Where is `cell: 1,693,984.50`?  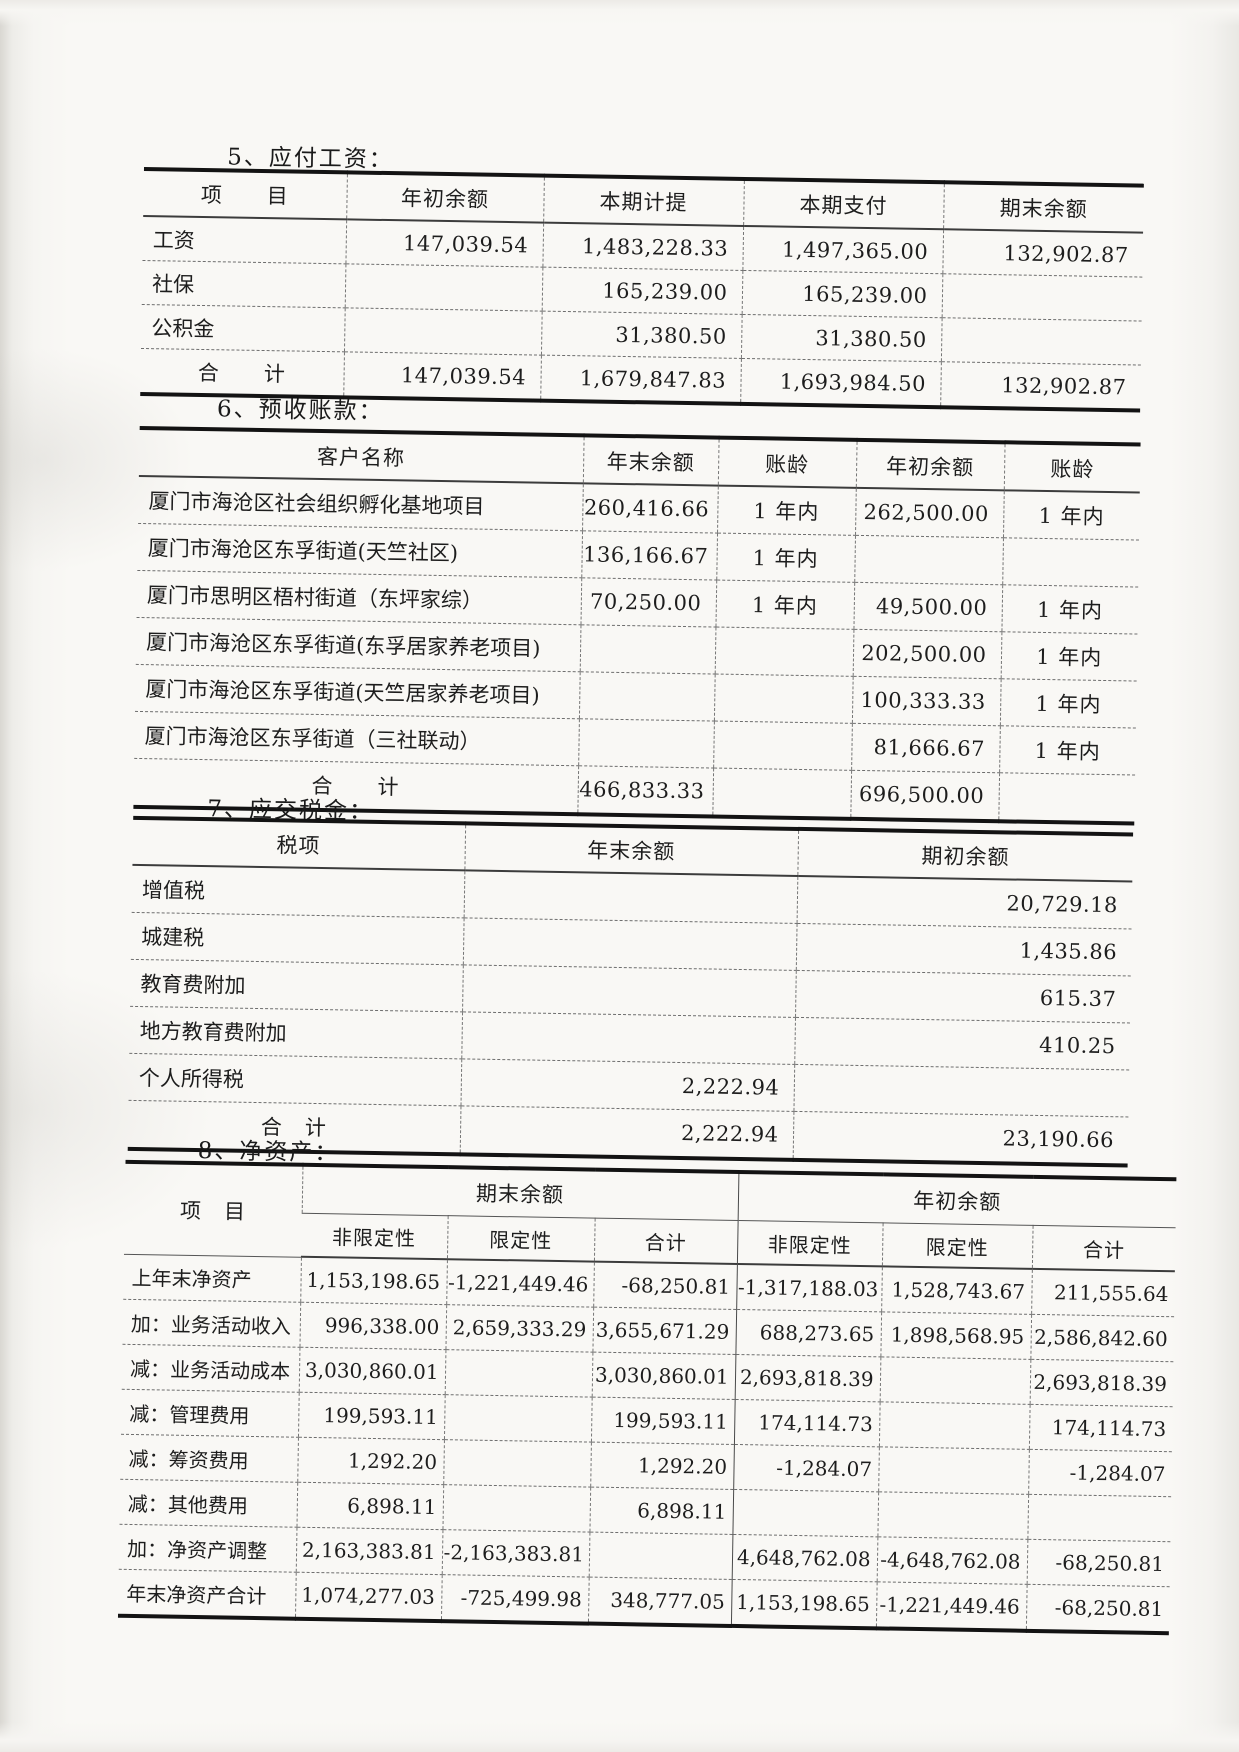 cell: 1,693,984.50 is located at coordinates (840, 383).